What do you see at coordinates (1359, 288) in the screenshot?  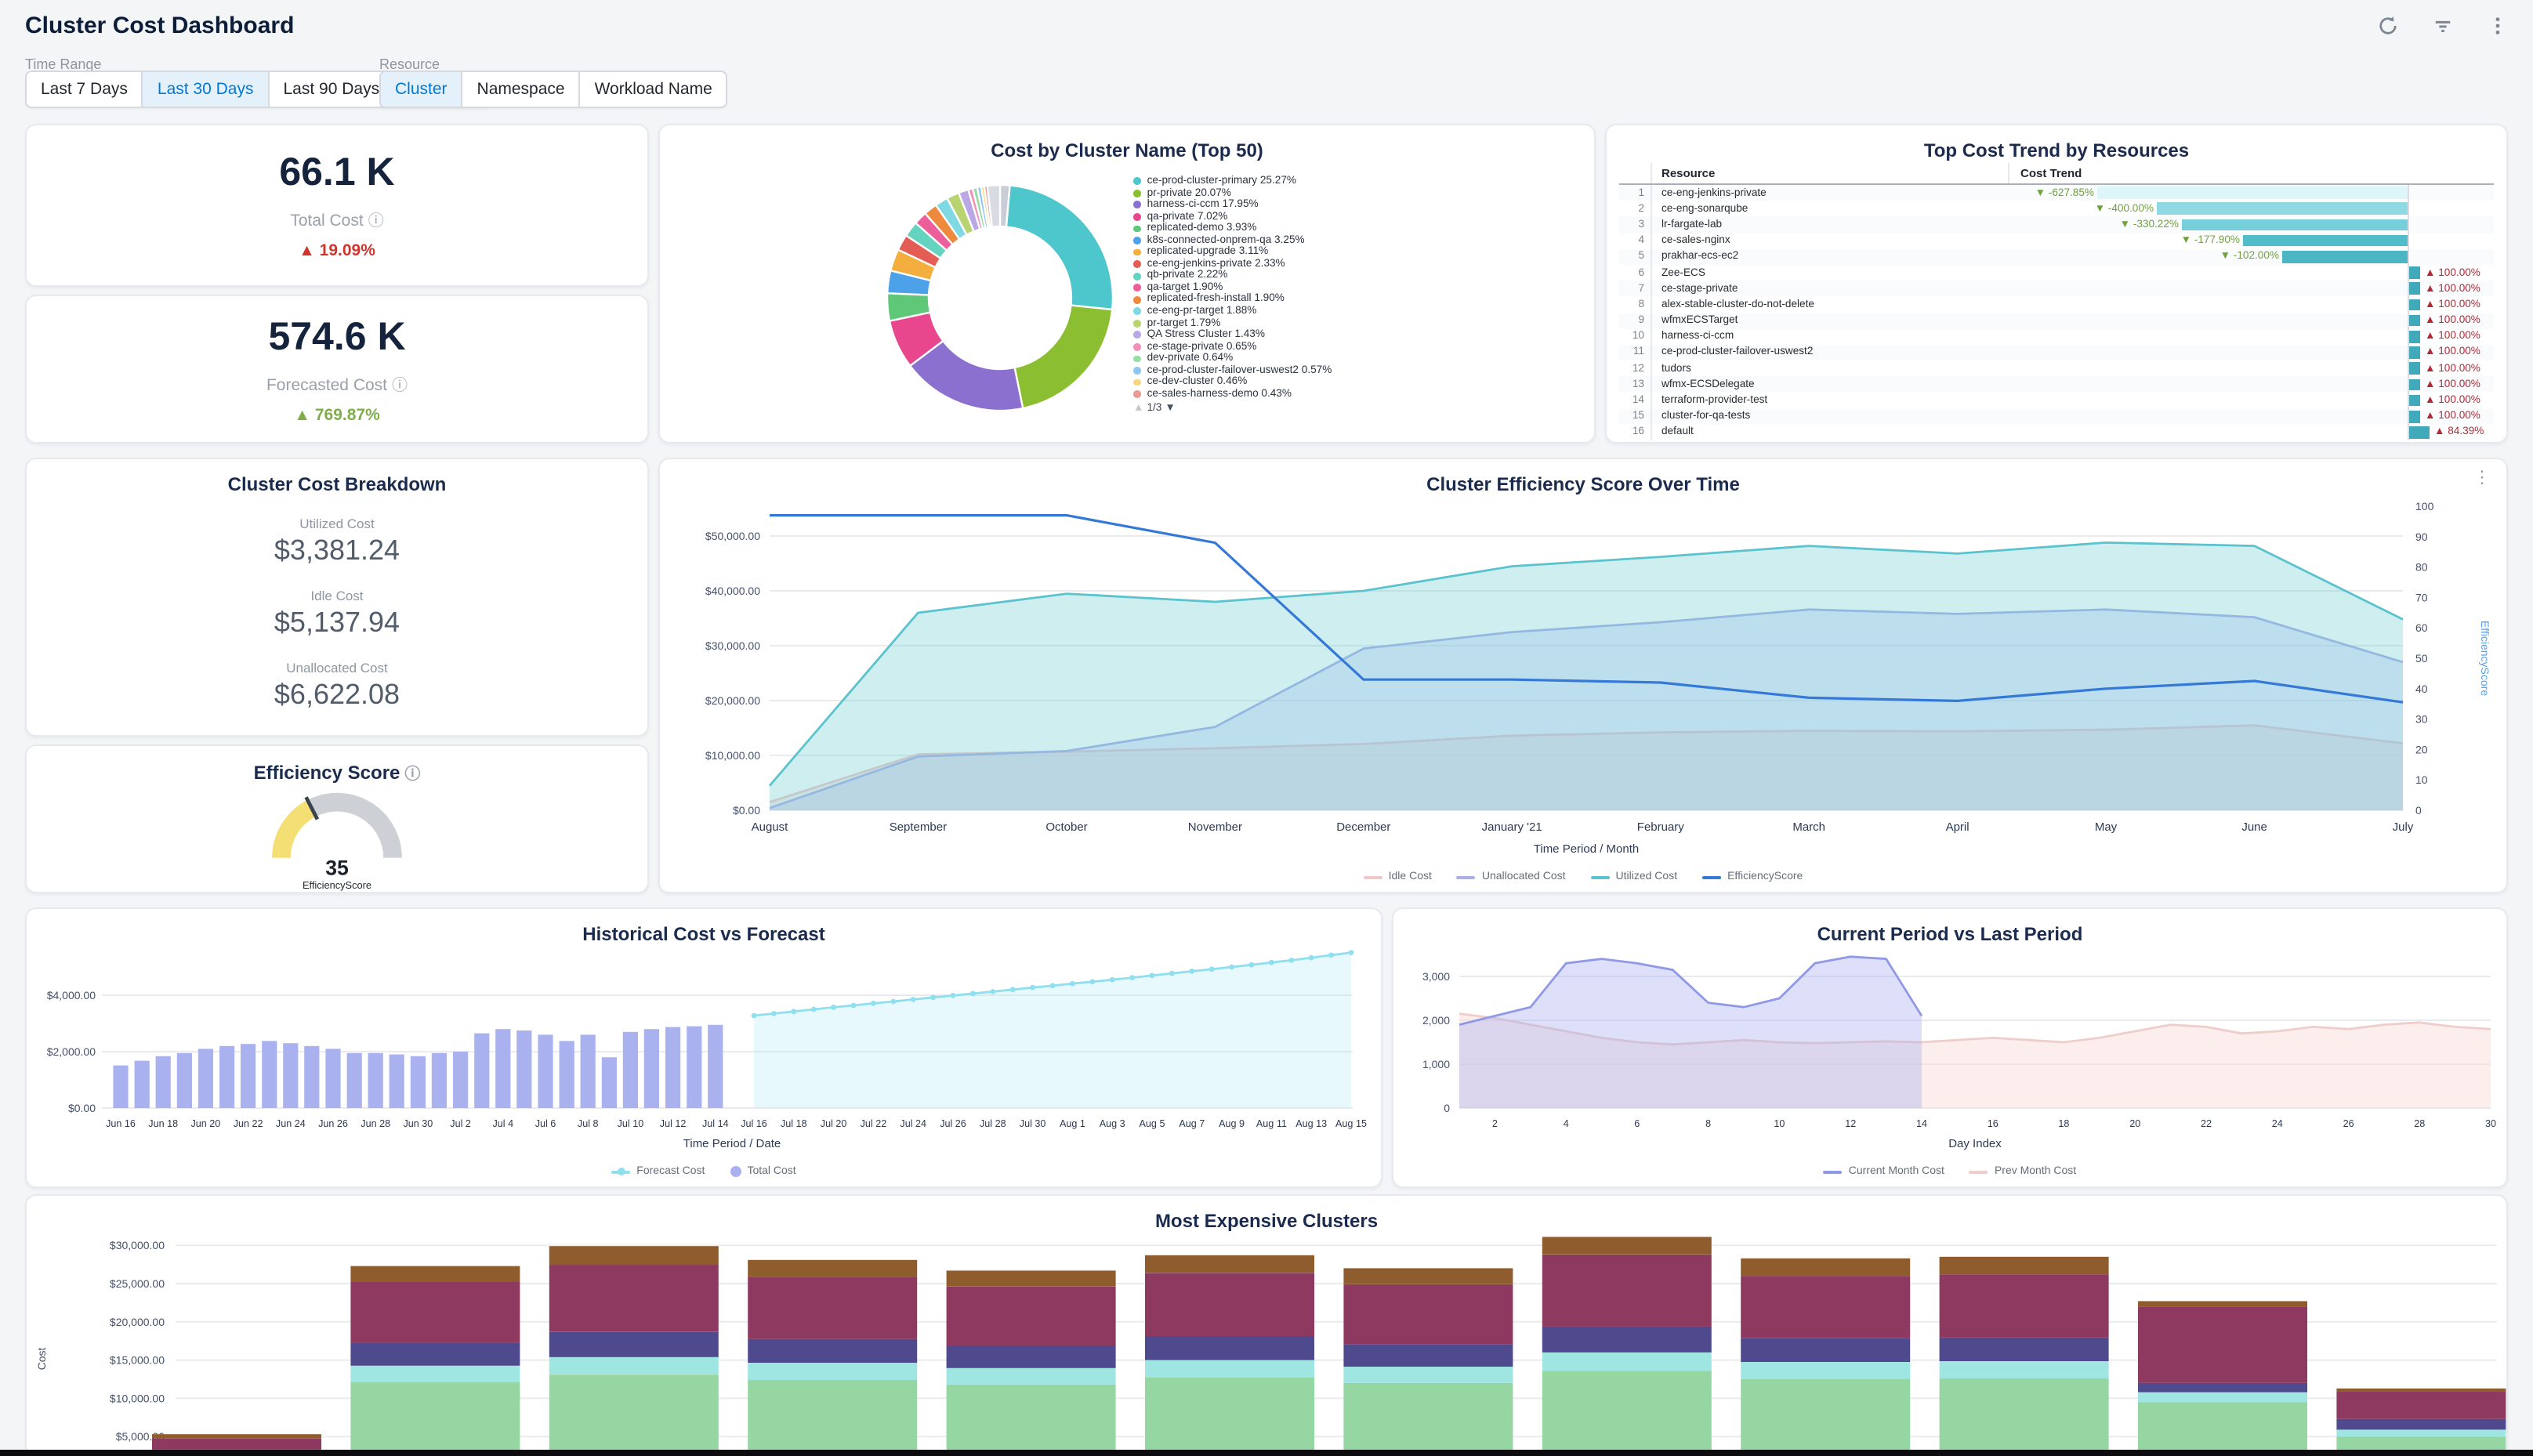 I see `donut-legend-item: qa-target 1.90%` at bounding box center [1359, 288].